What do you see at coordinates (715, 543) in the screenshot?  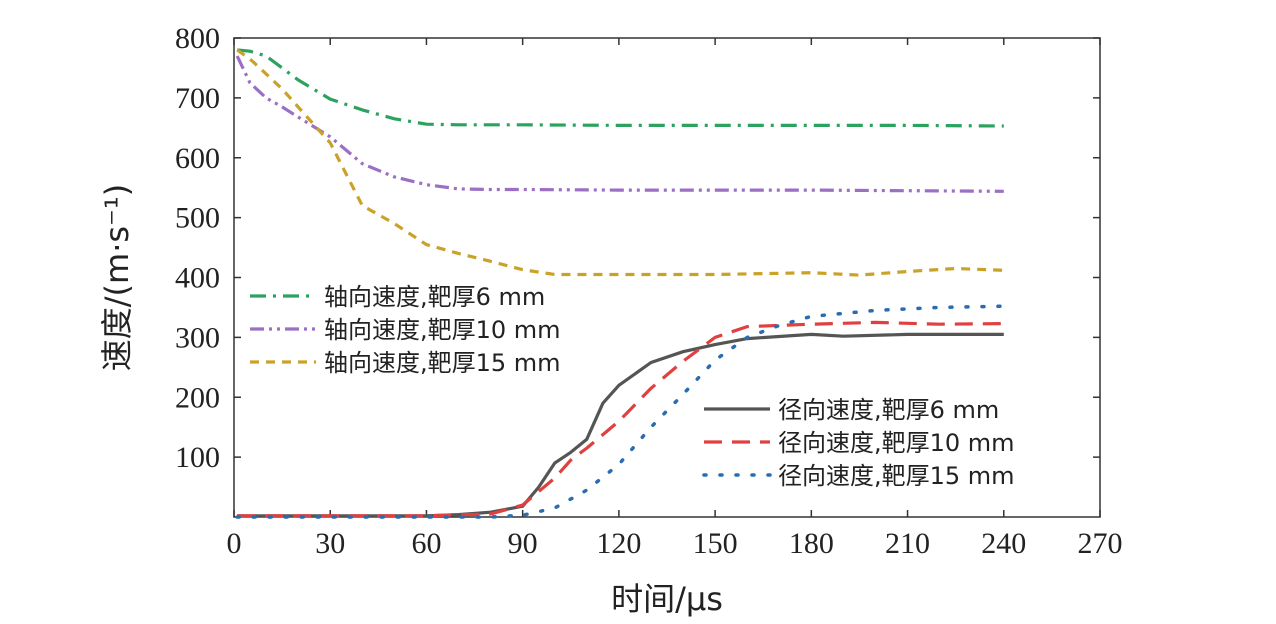 I see `x-tick-label: 150` at bounding box center [715, 543].